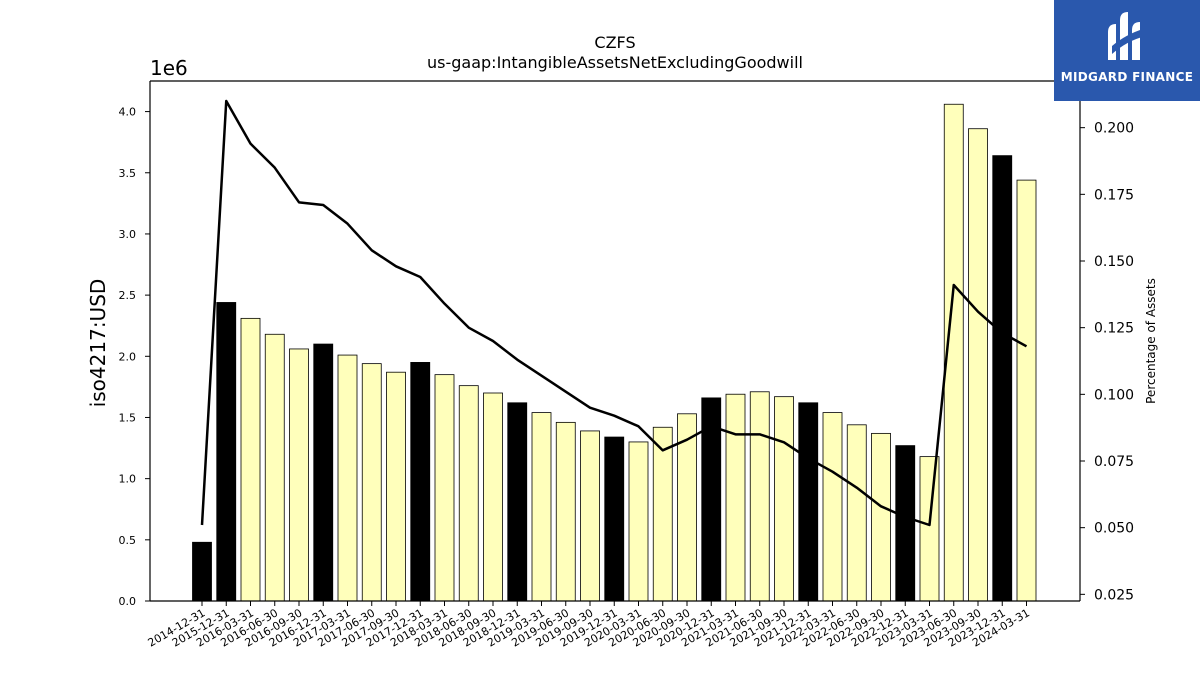 The image size is (1200, 675). I want to click on y2-axis-label: Percentage of Assets, so click(1151, 341).